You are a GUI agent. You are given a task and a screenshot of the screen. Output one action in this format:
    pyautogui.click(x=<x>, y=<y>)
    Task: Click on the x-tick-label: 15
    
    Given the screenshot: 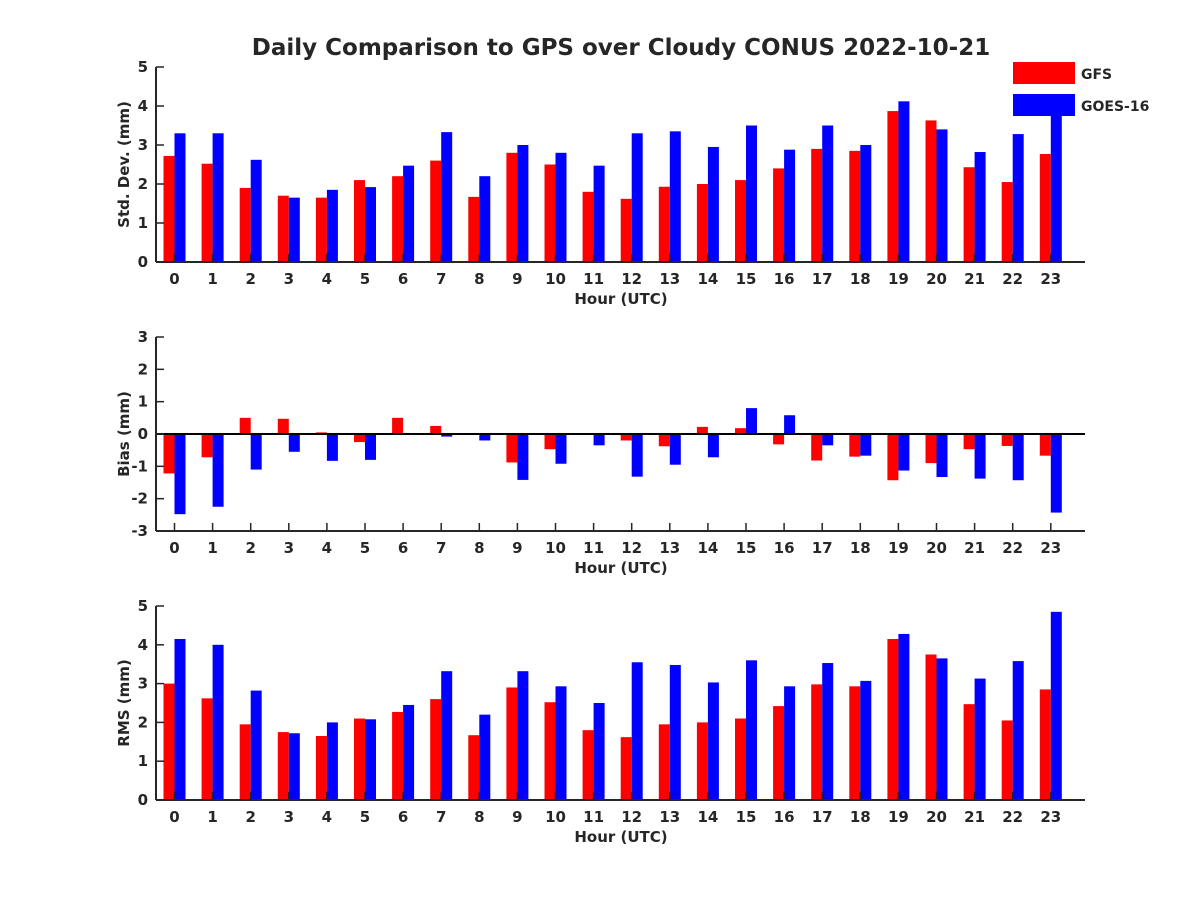 What is the action you would take?
    pyautogui.click(x=746, y=817)
    